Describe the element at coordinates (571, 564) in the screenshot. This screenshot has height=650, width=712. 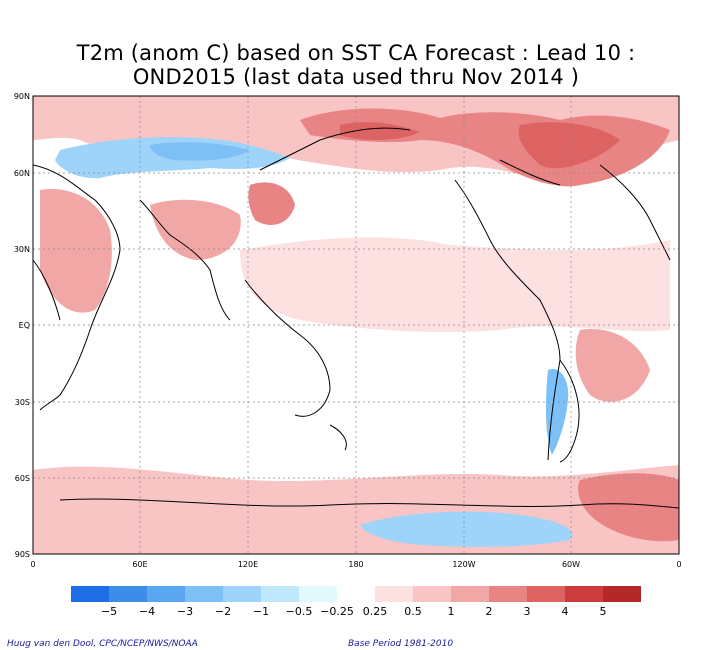
I see `lon-label: 60W` at that location.